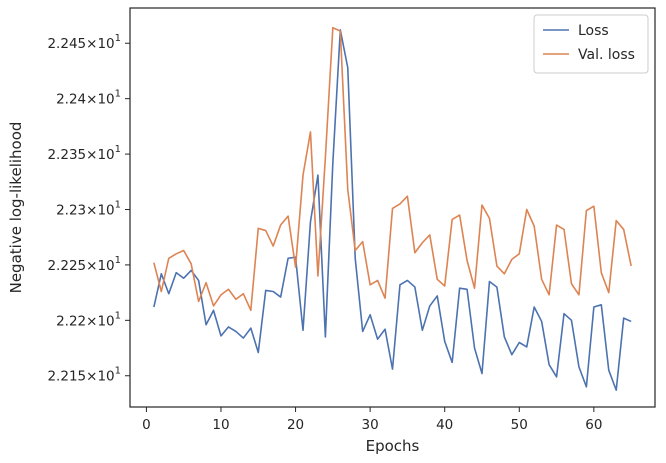  Describe the element at coordinates (16, 208) in the screenshot. I see `y-axis-label: Negative log-likelihood` at that location.